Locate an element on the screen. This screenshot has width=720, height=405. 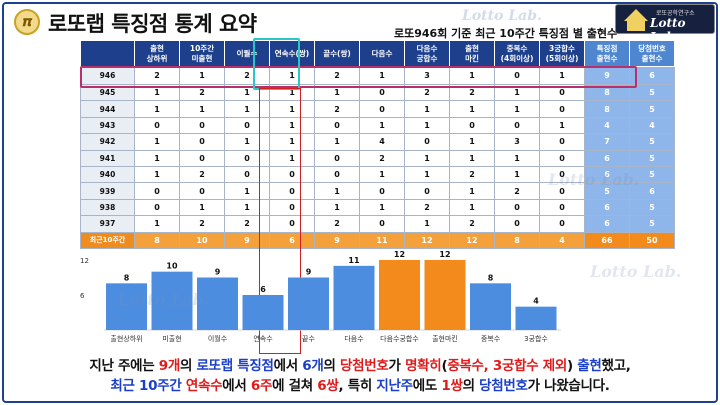
column-header: 중복수 (4회이상) is located at coordinates (517, 53).